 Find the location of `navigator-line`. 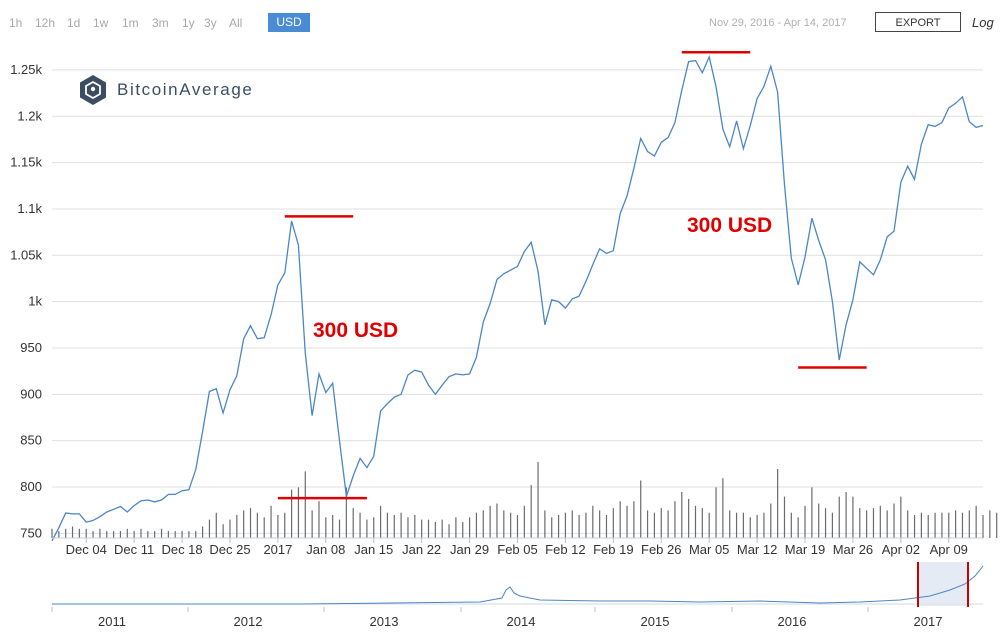

navigator-line is located at coordinates (518, 585).